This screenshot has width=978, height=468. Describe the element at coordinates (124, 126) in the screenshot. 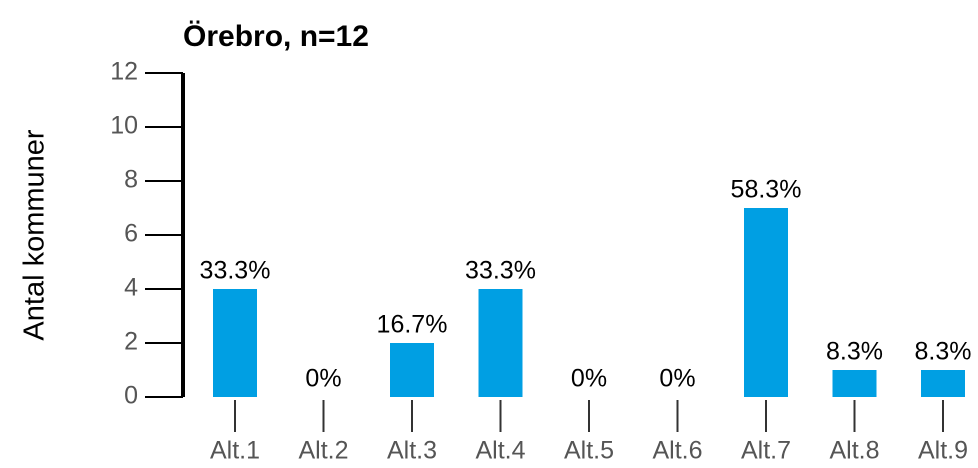

I see `y-tick-label: 10` at that location.